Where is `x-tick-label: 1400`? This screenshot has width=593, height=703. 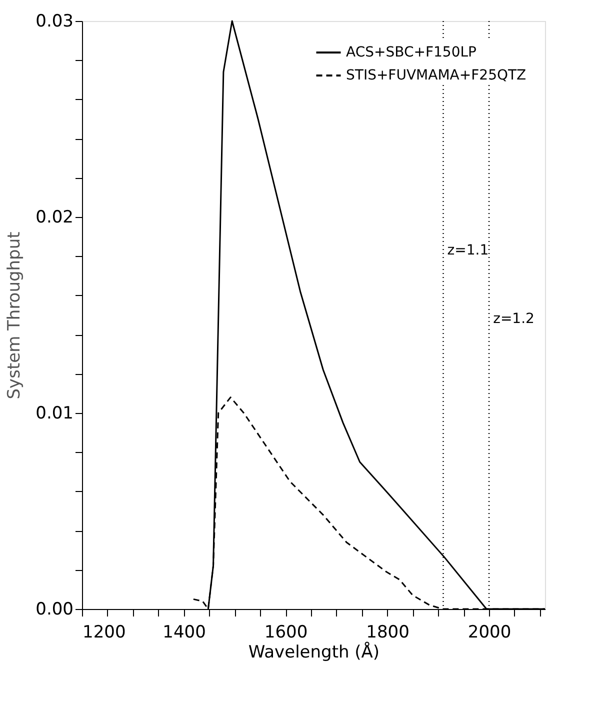
x-tick-label: 1400 is located at coordinates (184, 632).